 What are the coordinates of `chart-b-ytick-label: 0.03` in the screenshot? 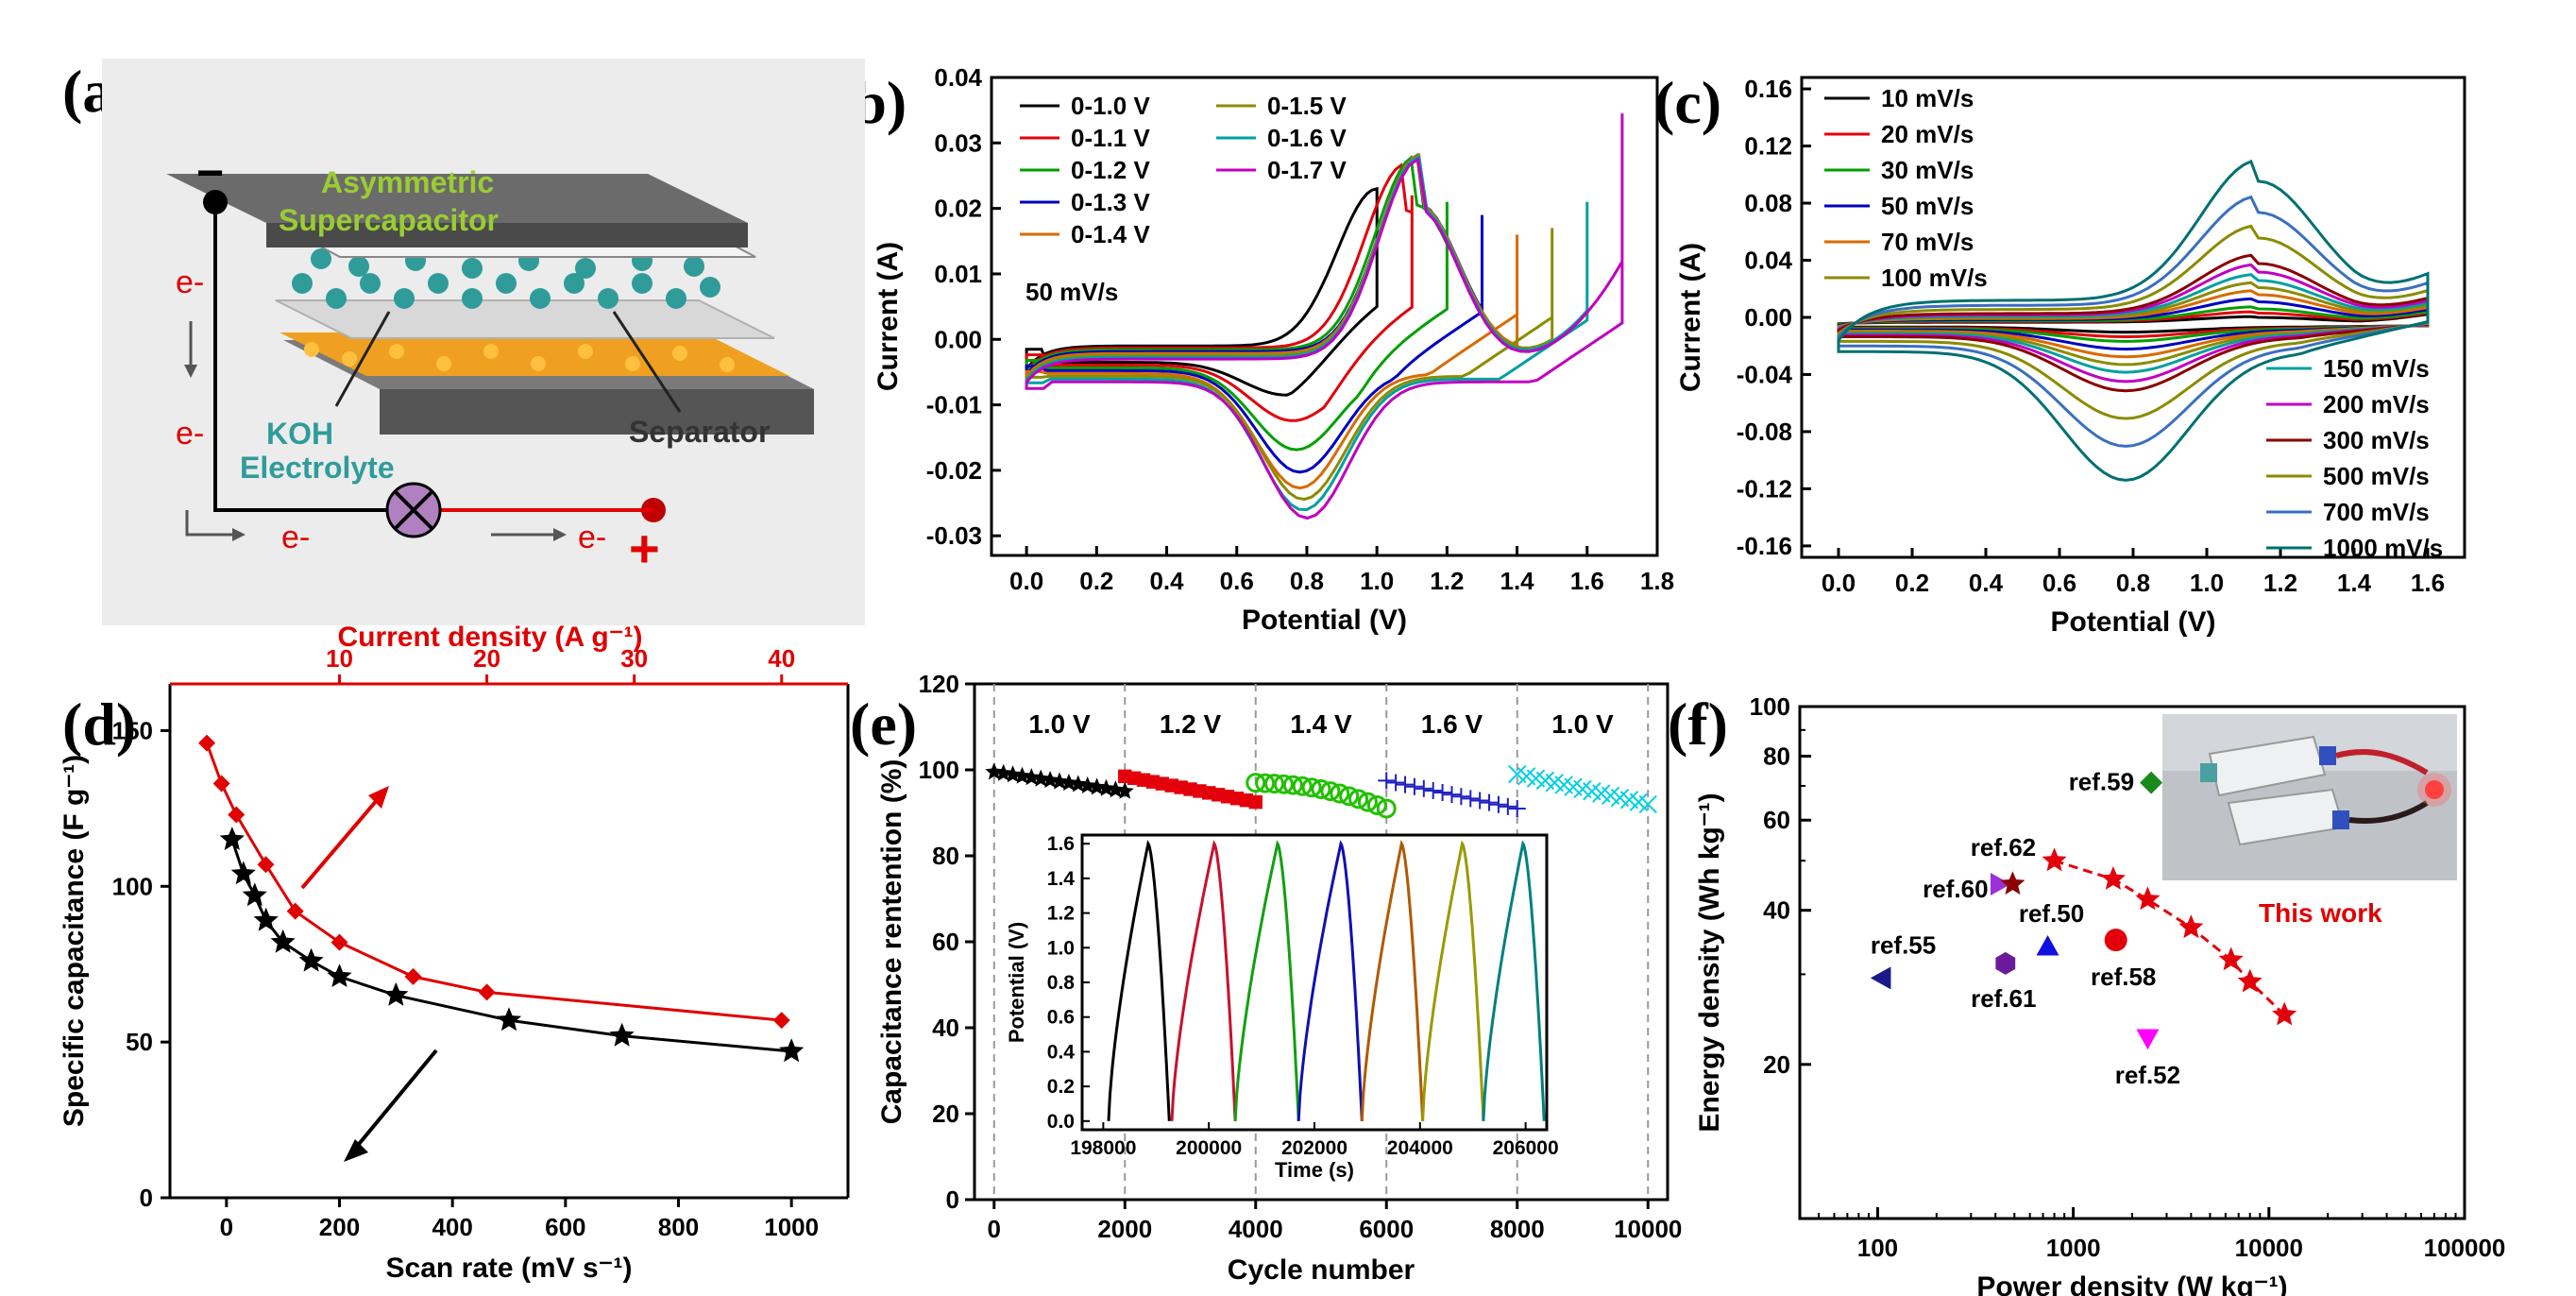 It's located at (958, 143).